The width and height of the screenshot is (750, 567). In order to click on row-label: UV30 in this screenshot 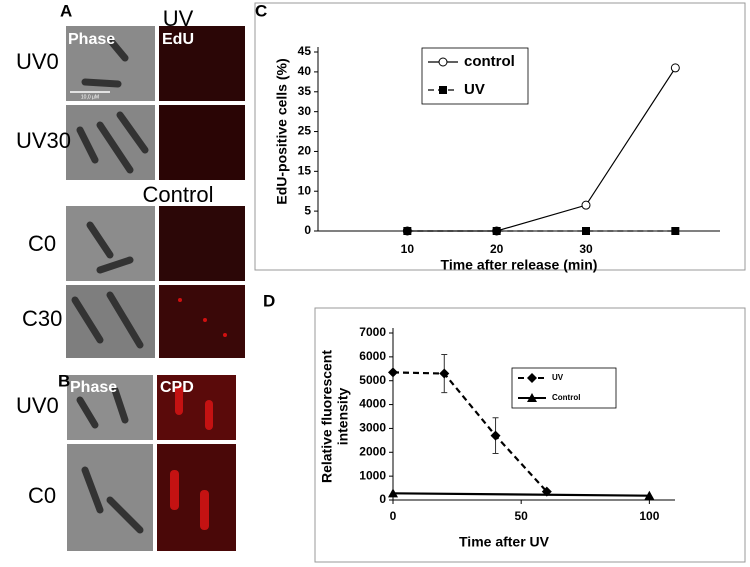, I will do `click(43, 140)`.